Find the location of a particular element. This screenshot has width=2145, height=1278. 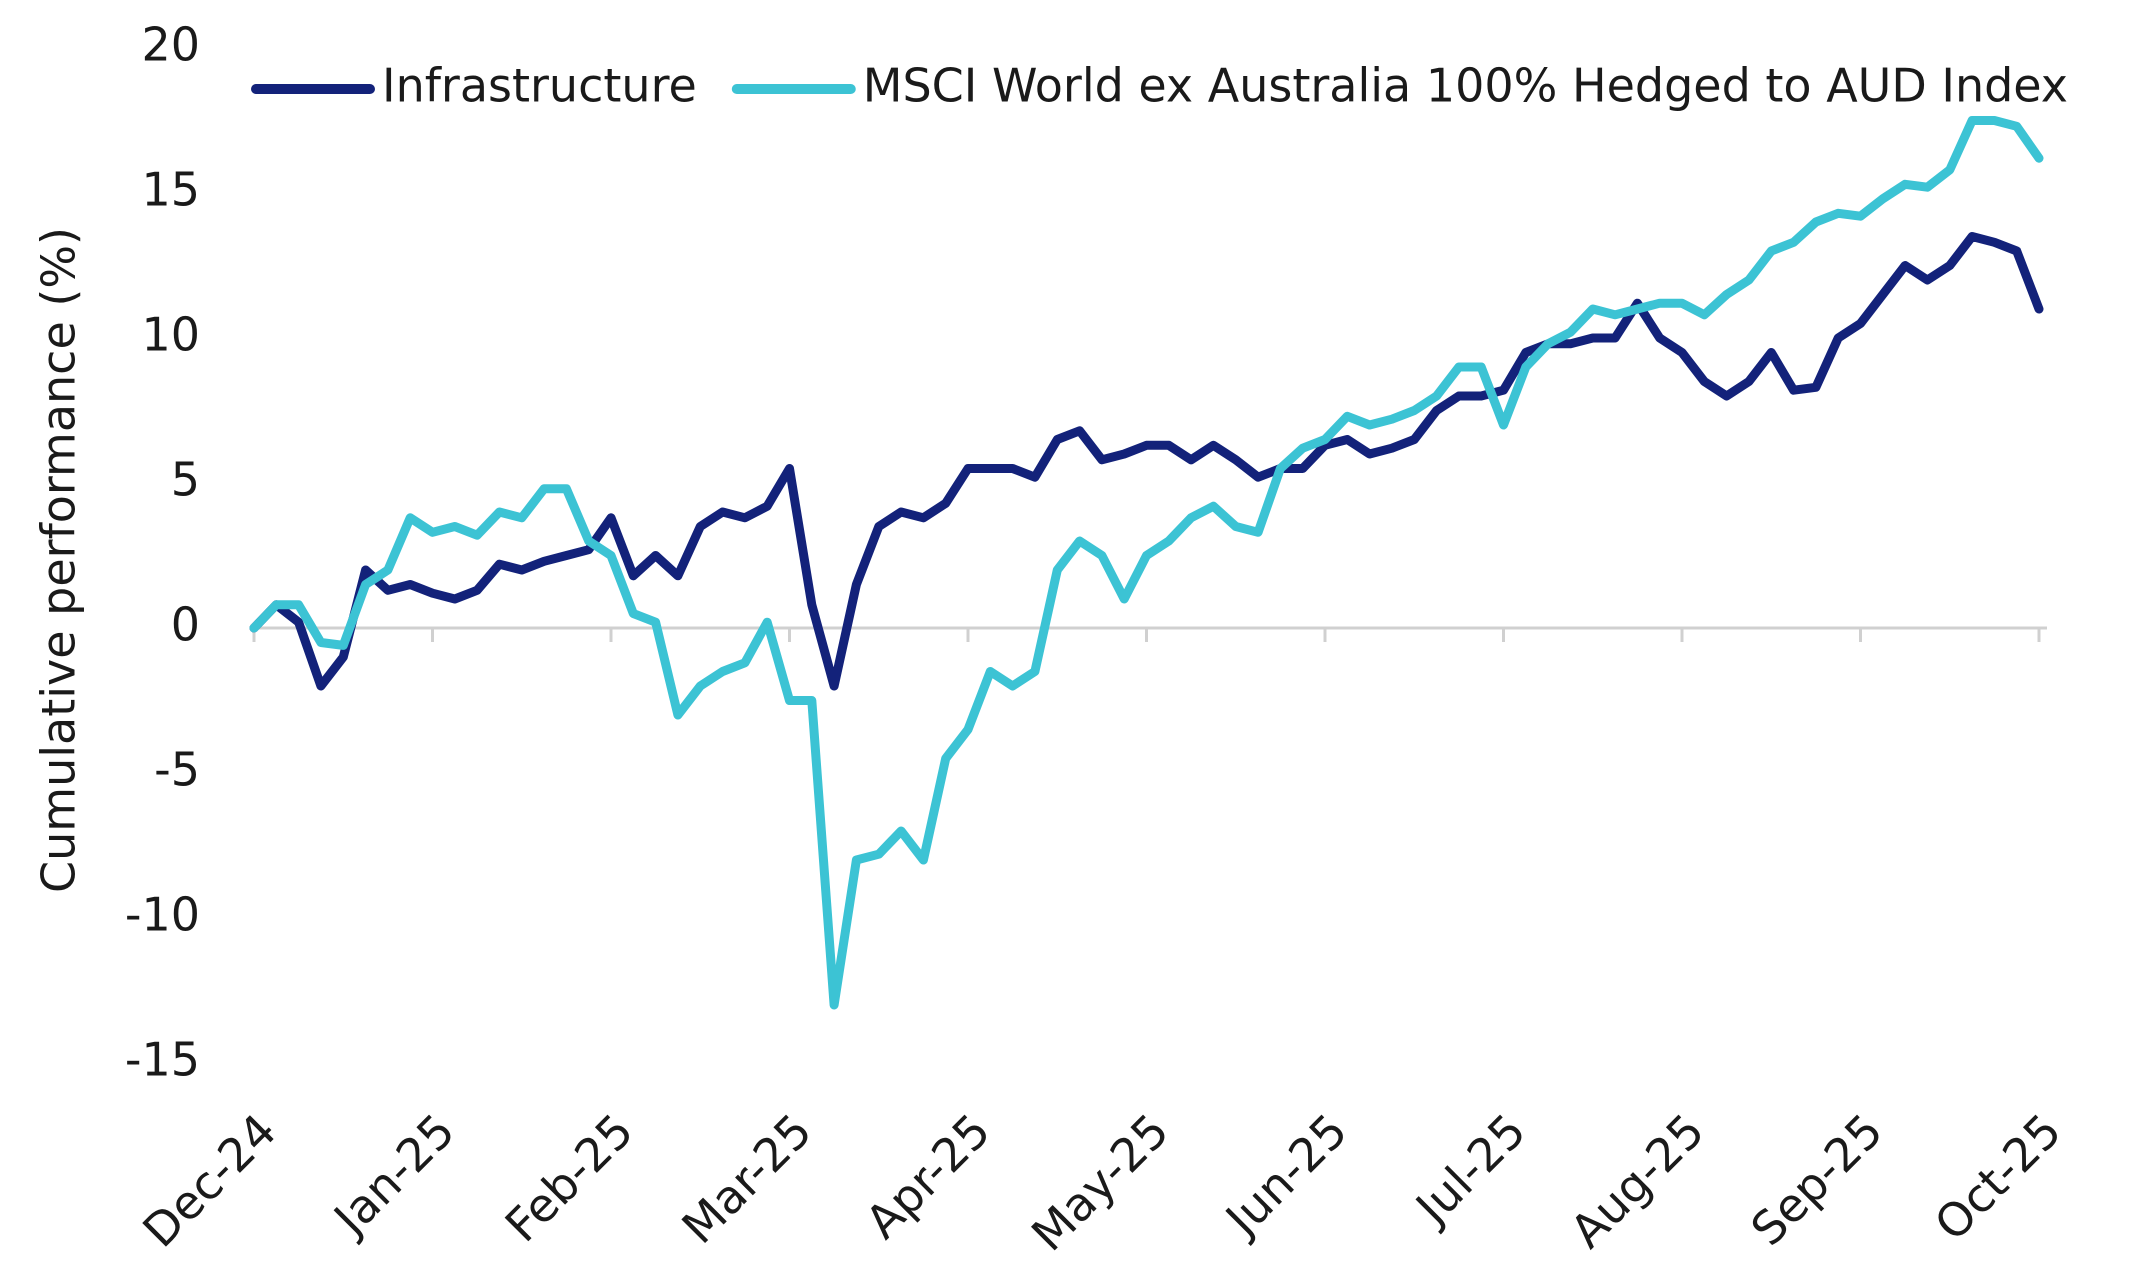

x-tick-label: Apr-25 is located at coordinates (928, 1176).